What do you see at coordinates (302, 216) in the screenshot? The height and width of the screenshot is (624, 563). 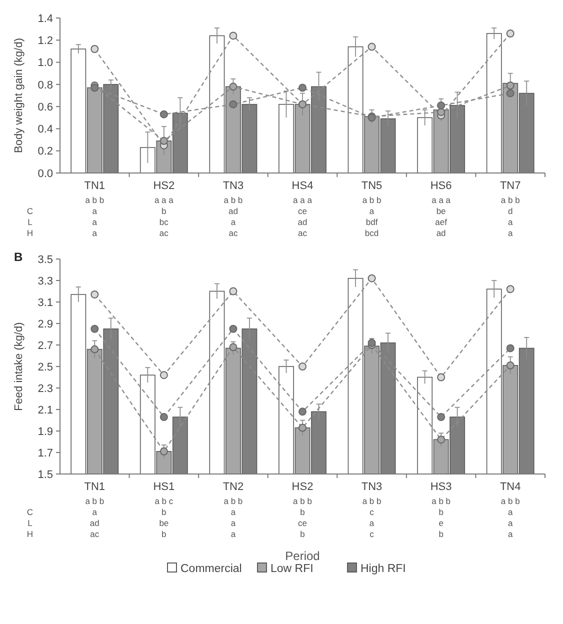 I see `text: a a a ce ad ac` at bounding box center [302, 216].